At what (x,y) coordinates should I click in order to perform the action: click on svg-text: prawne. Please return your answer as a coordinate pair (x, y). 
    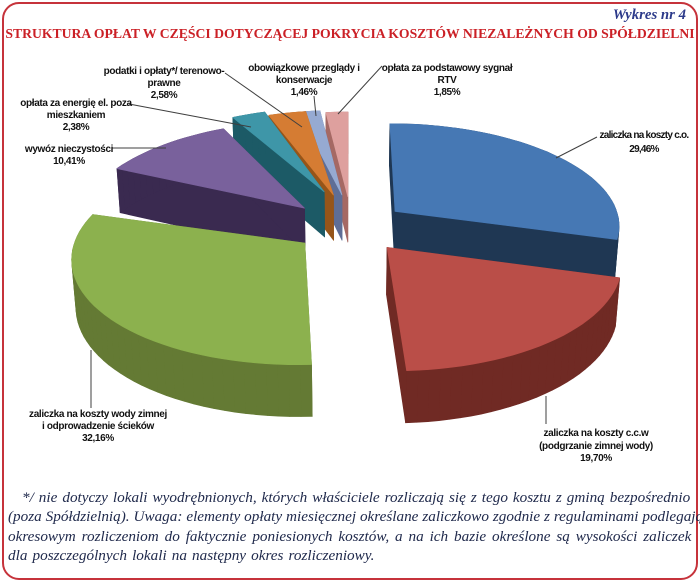
    Looking at the image, I should click on (165, 83).